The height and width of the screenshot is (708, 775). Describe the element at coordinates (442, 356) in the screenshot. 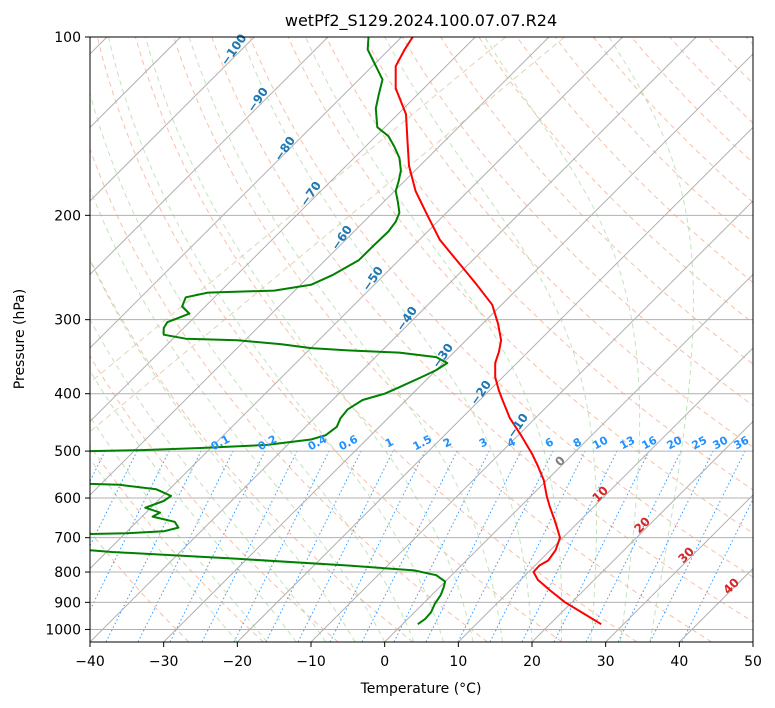

I see `dry-adiabat-label: −30` at that location.